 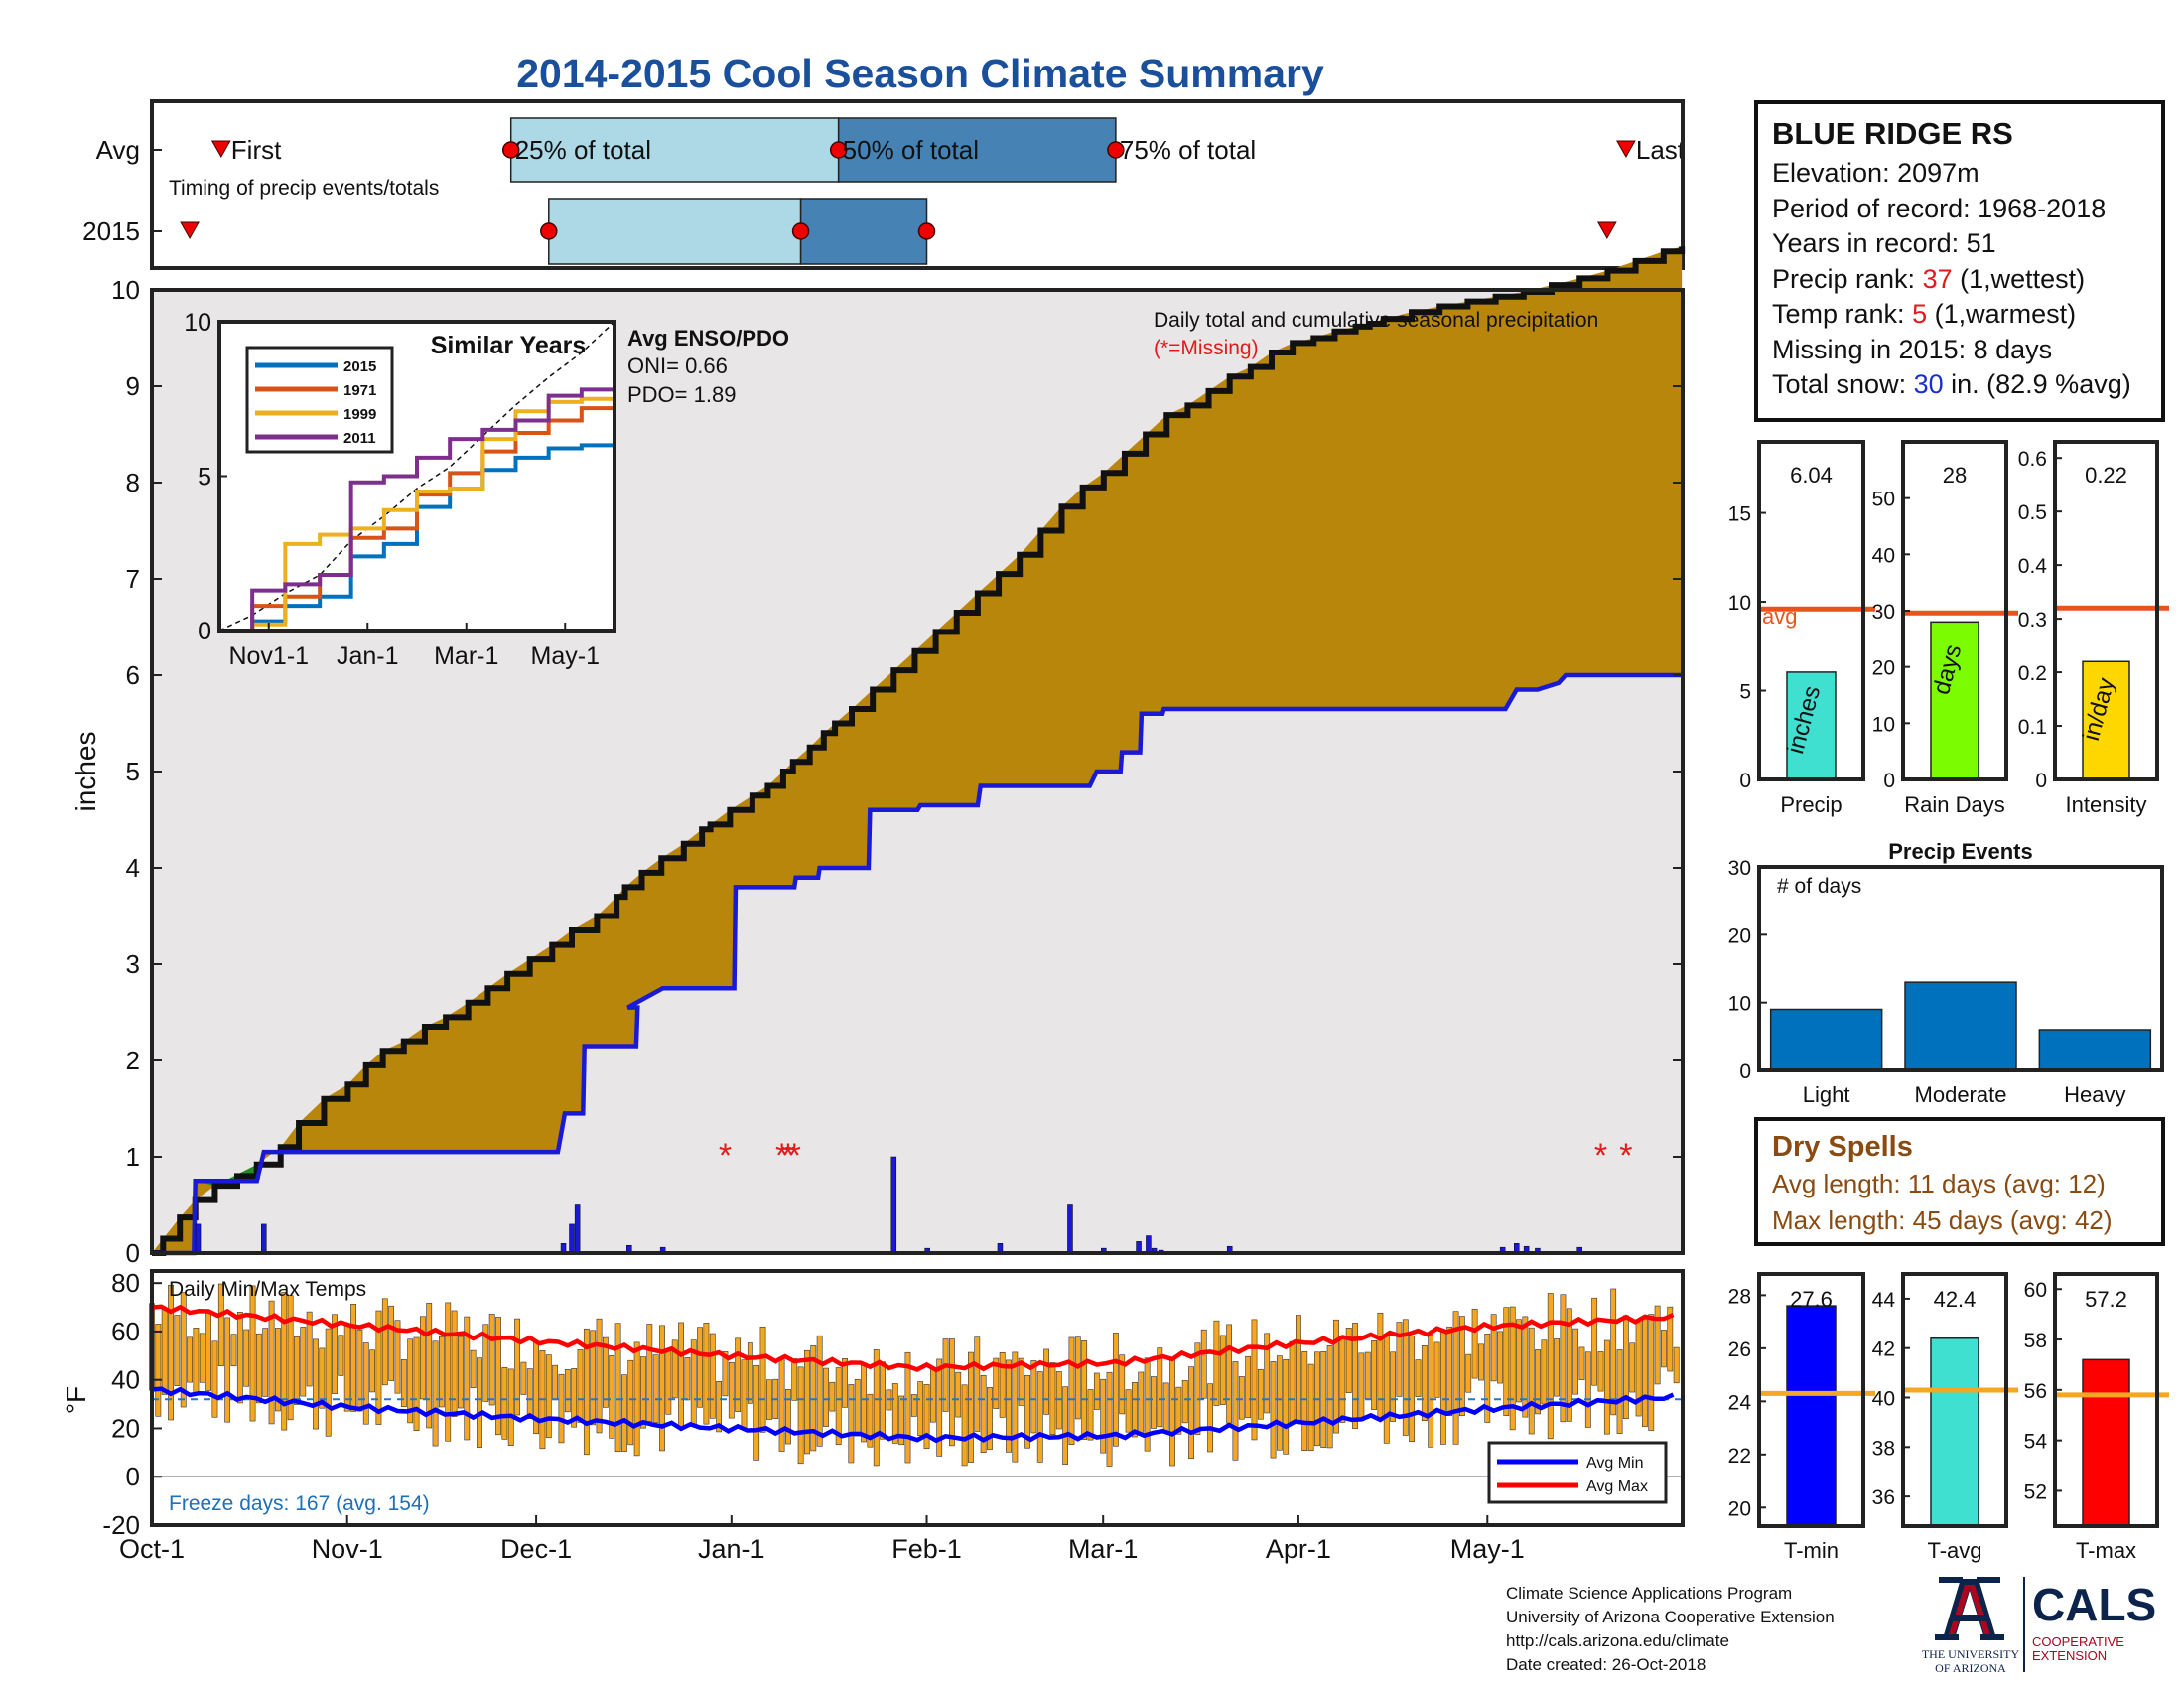 What do you see at coordinates (1779, 616) in the screenshot?
I see `summary-avg-label: avg` at bounding box center [1779, 616].